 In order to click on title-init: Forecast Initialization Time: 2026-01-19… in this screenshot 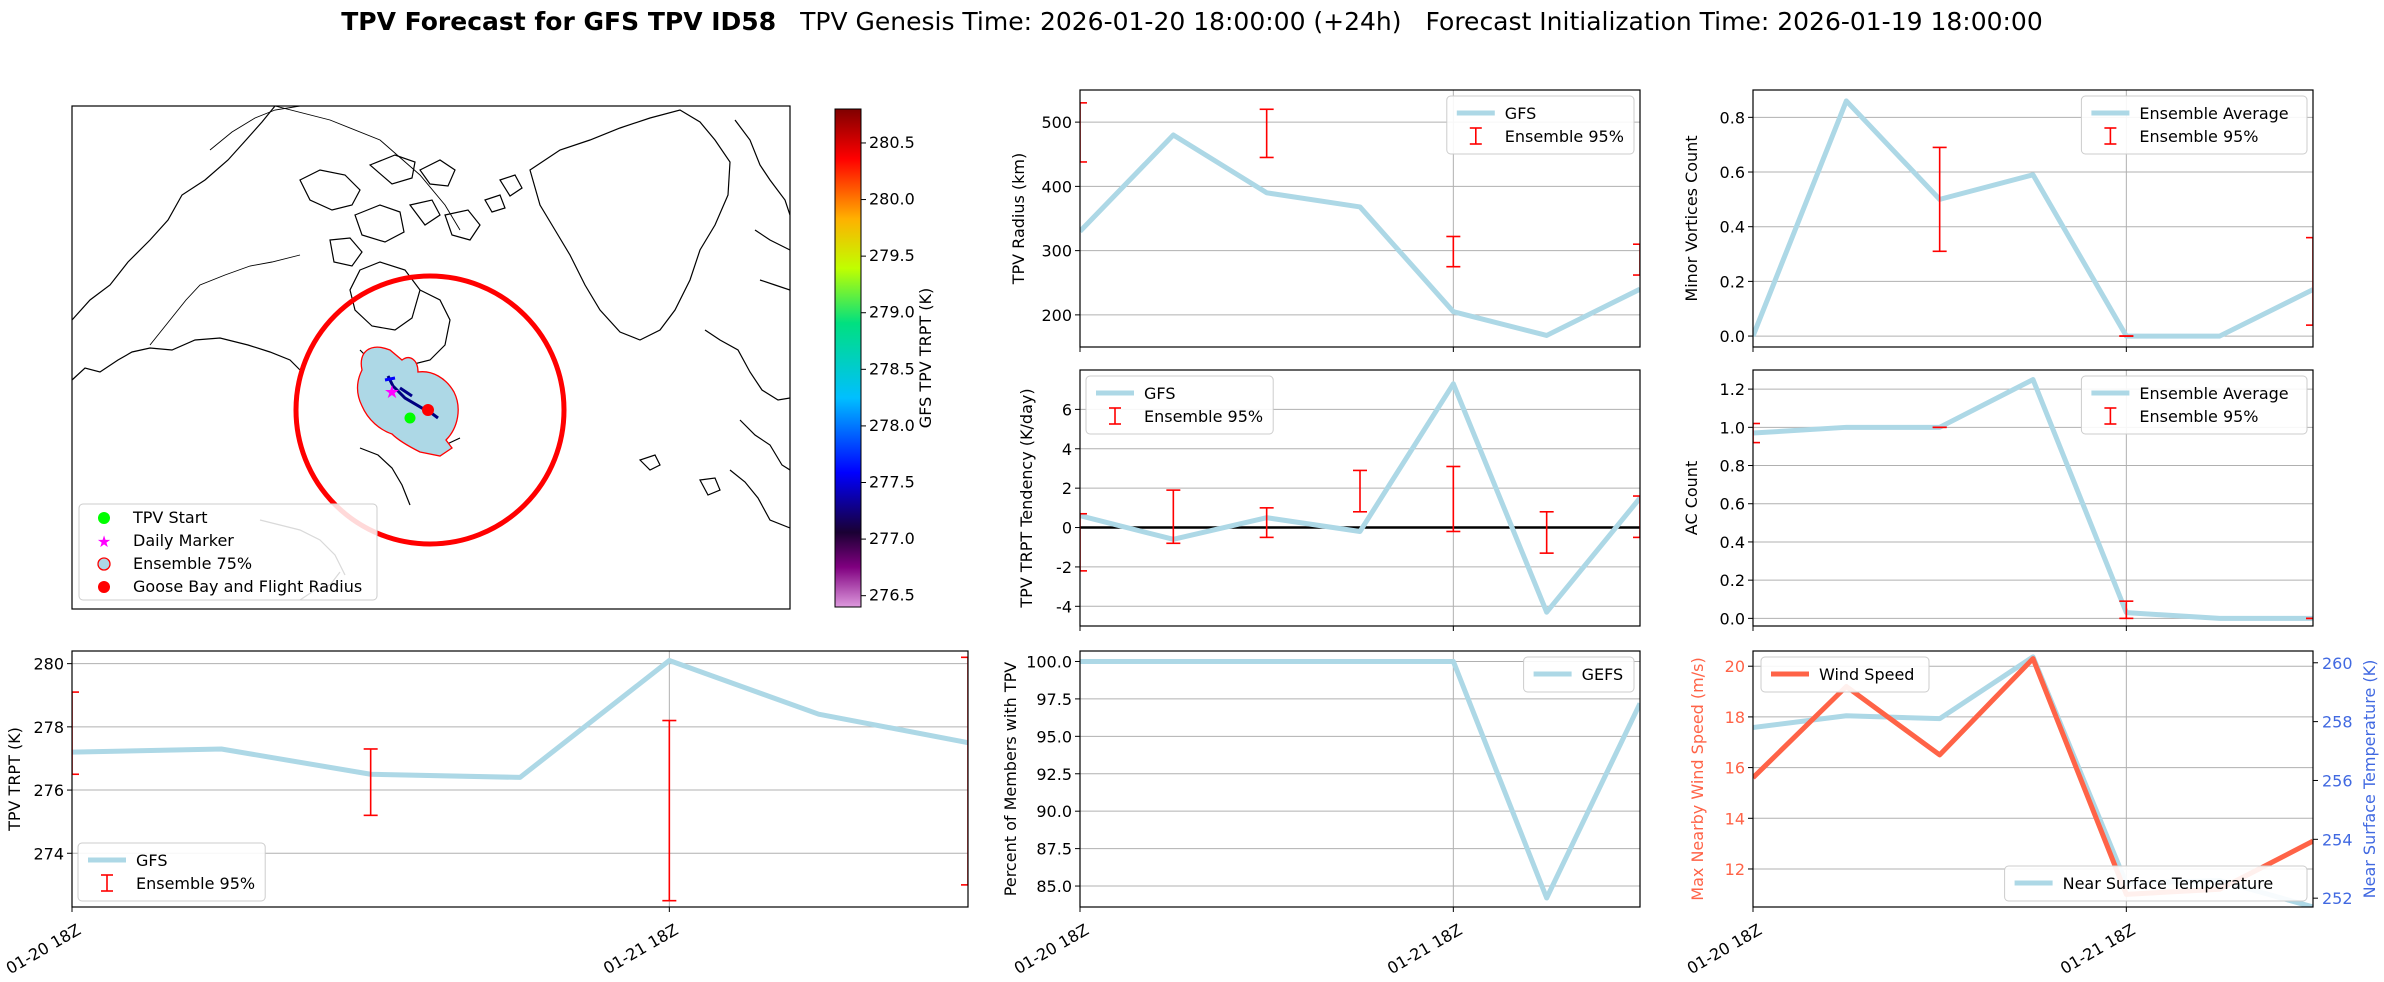, I will do `click(1734, 21)`.